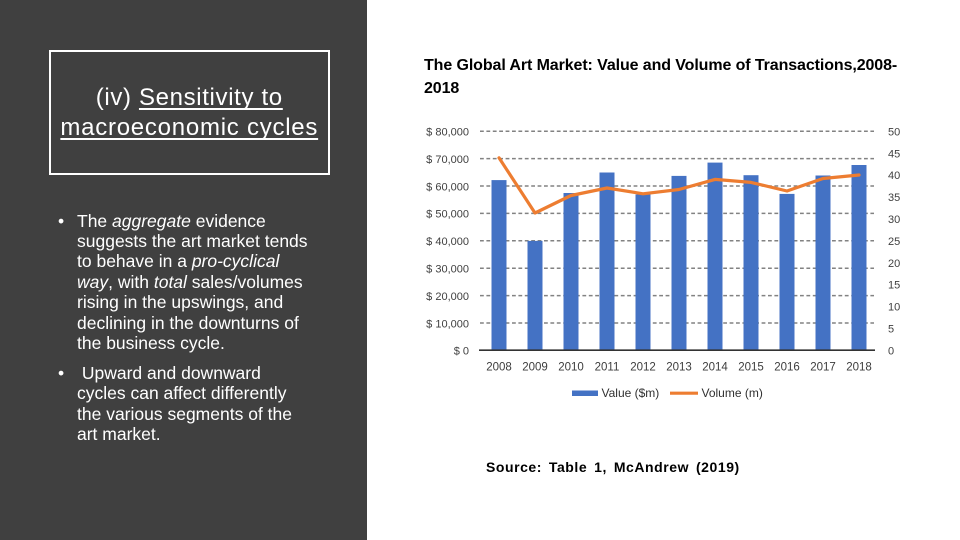 Image resolution: width=960 pixels, height=540 pixels. I want to click on svg-text: 2009, so click(535, 367).